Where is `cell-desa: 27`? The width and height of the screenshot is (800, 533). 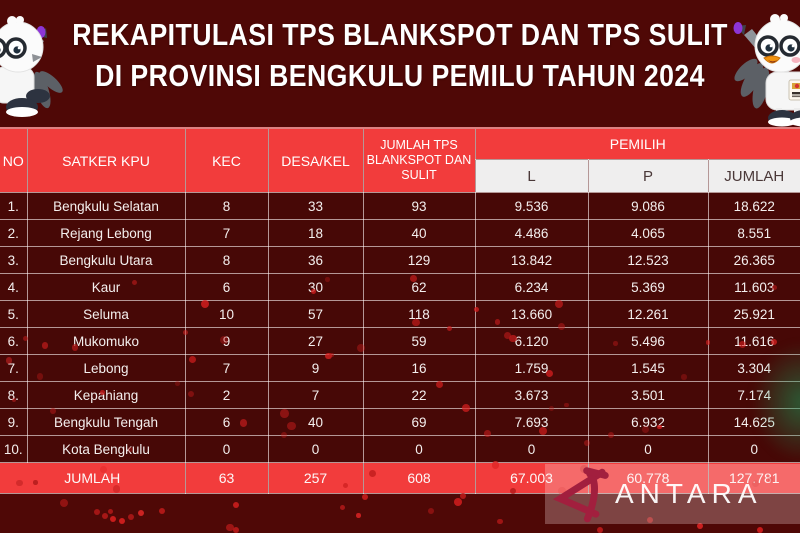
cell-desa: 27 is located at coordinates (315, 341).